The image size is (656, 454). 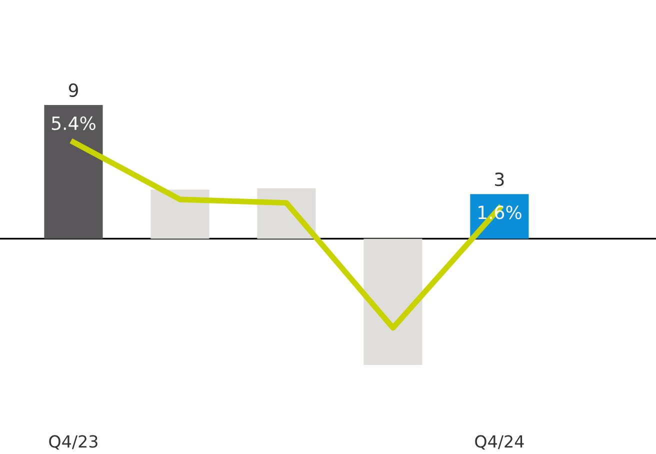 What do you see at coordinates (499, 179) in the screenshot?
I see `data-label: 3` at bounding box center [499, 179].